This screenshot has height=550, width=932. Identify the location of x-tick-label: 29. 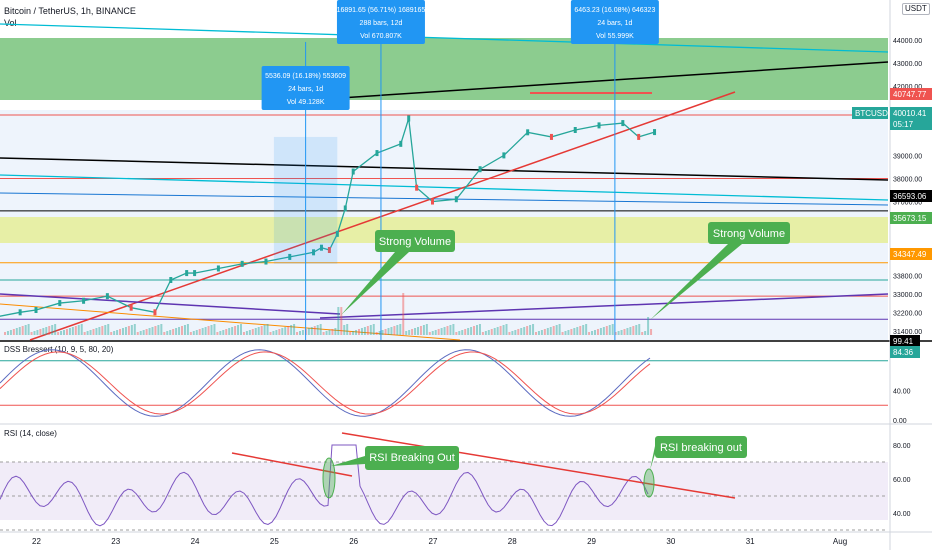
(591, 541).